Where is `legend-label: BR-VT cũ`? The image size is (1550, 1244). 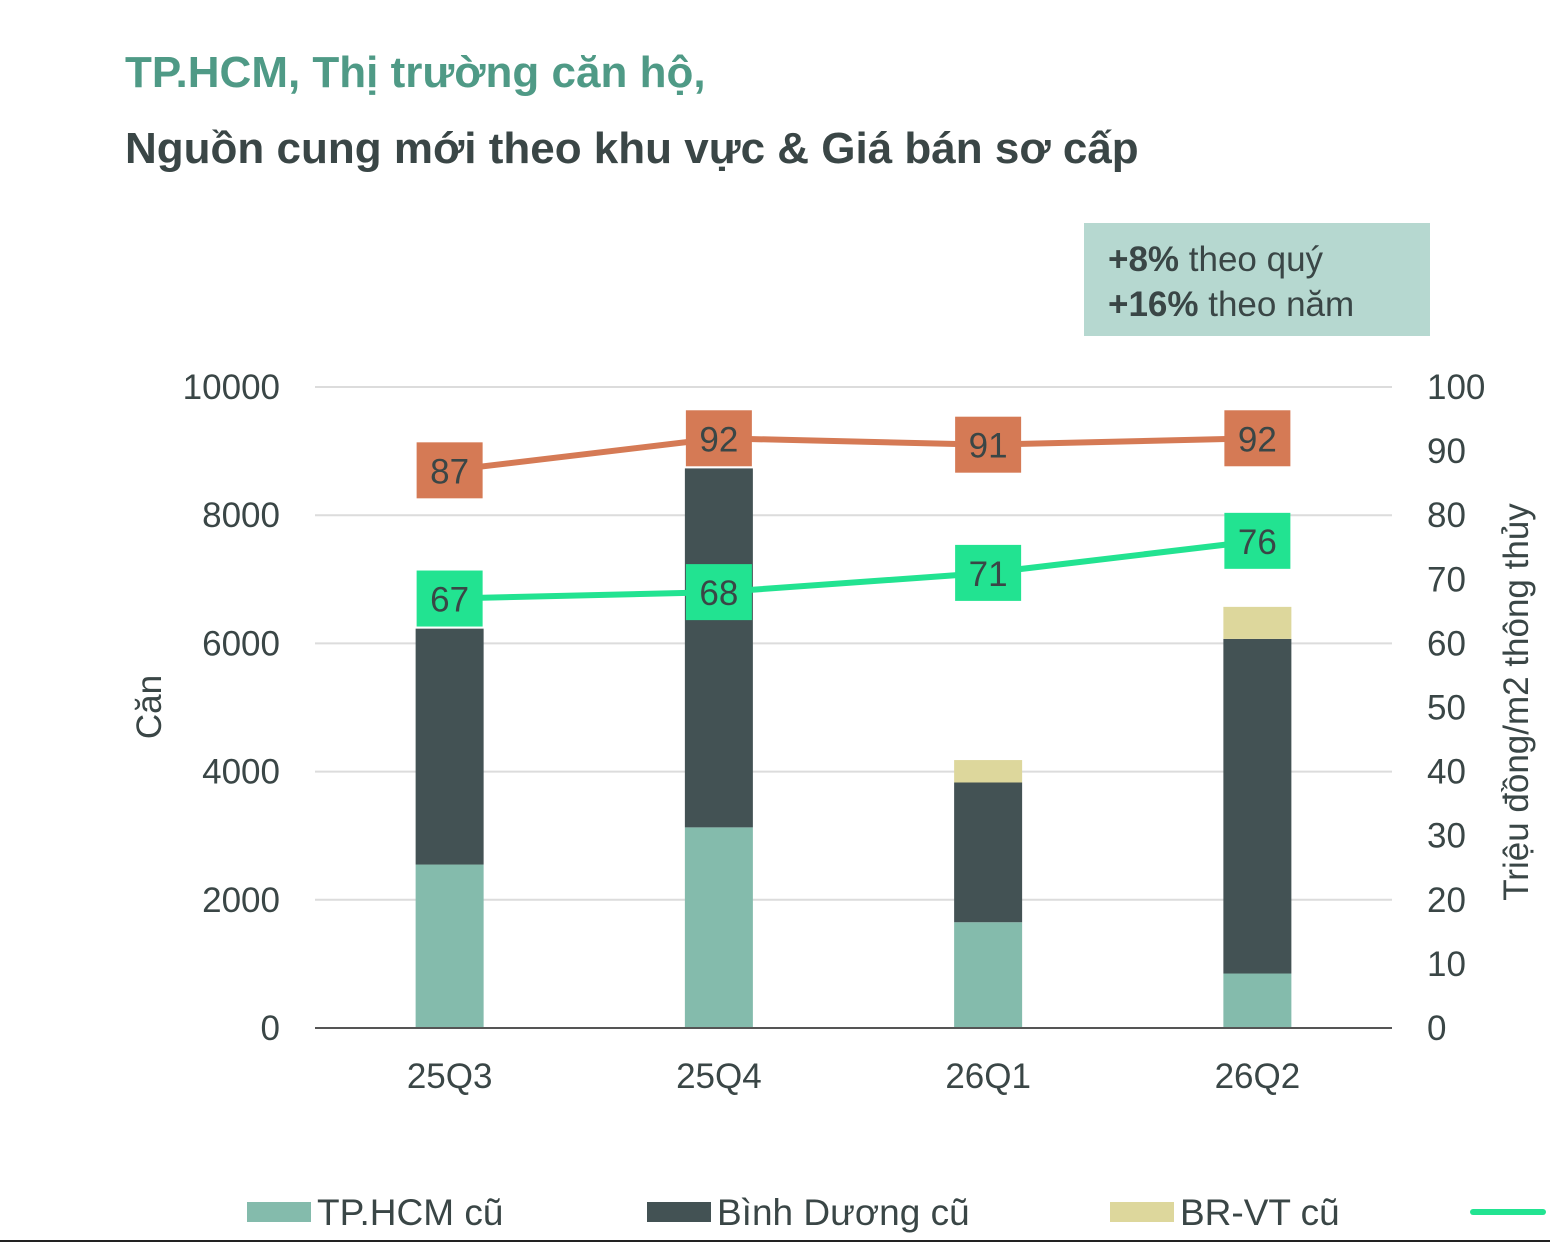 legend-label: BR-VT cũ is located at coordinates (1260, 1212).